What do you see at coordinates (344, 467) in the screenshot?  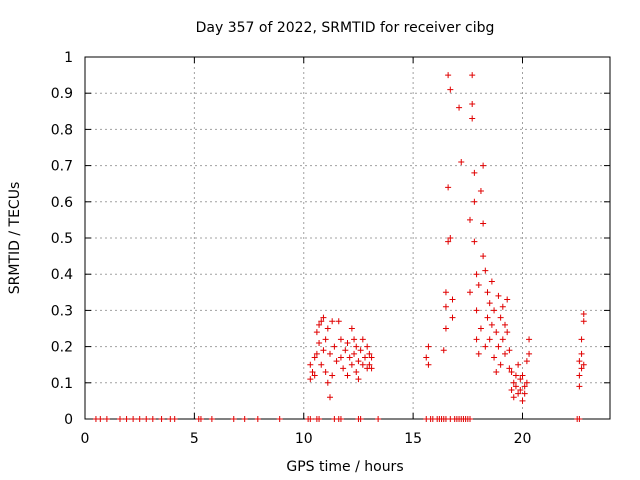 I see `x-axis-label: GPS time / hours` at bounding box center [344, 467].